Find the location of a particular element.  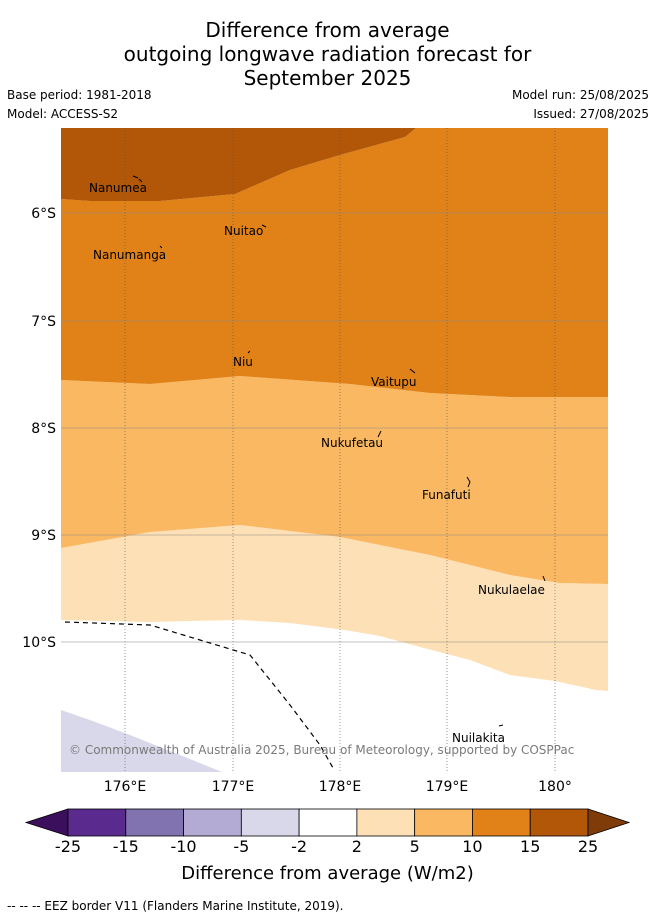

colorbar-title: Difference from average (W/m2) is located at coordinates (327, 873).